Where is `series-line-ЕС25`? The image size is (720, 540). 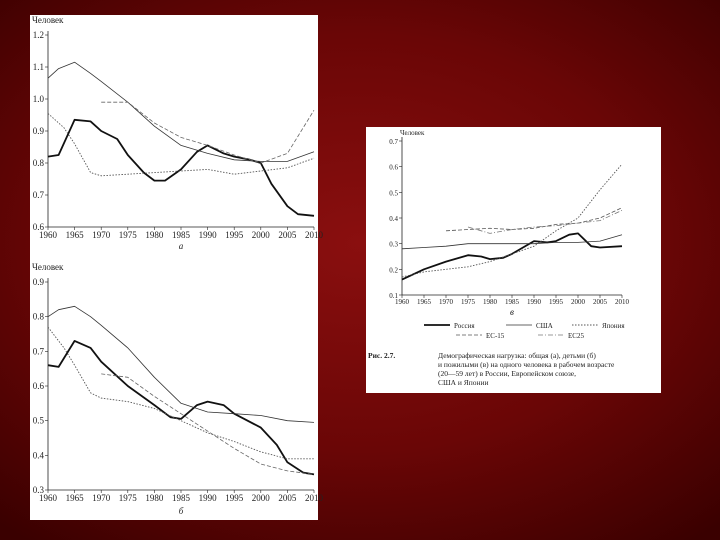
series-line-ЕС25 is located at coordinates (545, 221).